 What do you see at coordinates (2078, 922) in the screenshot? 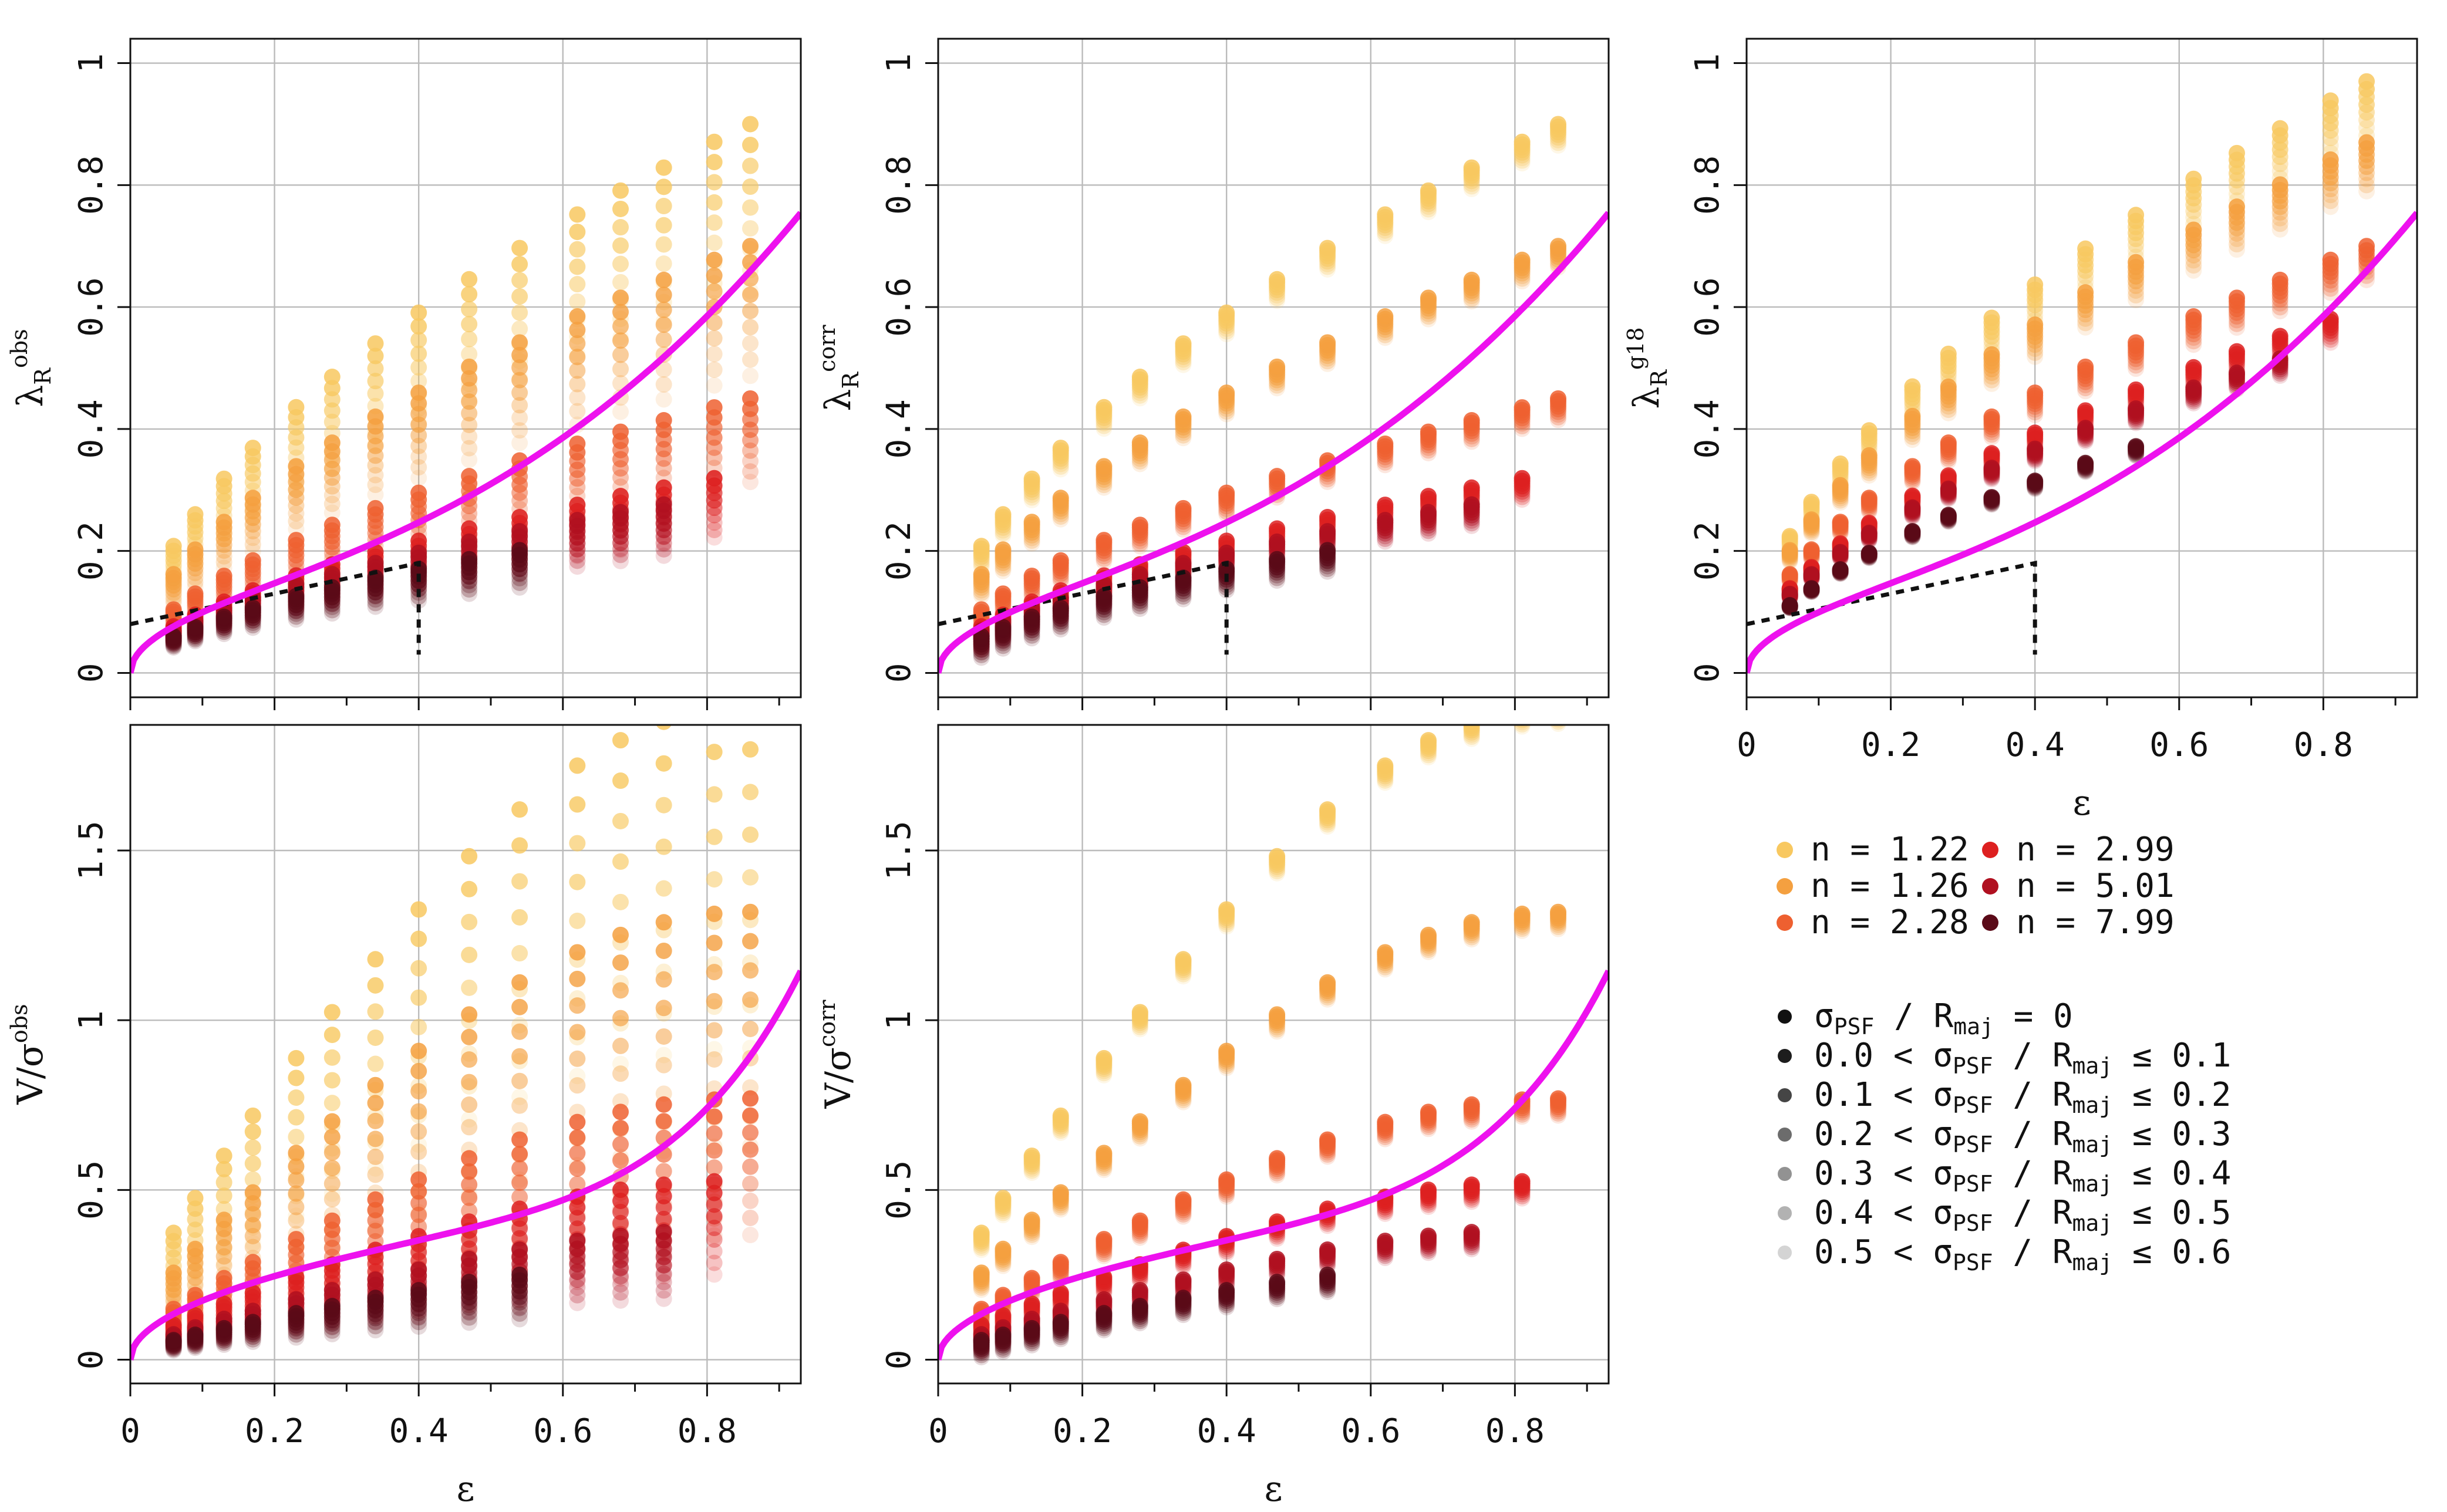
I see `legend-item-model: n = 7.99` at bounding box center [2078, 922].